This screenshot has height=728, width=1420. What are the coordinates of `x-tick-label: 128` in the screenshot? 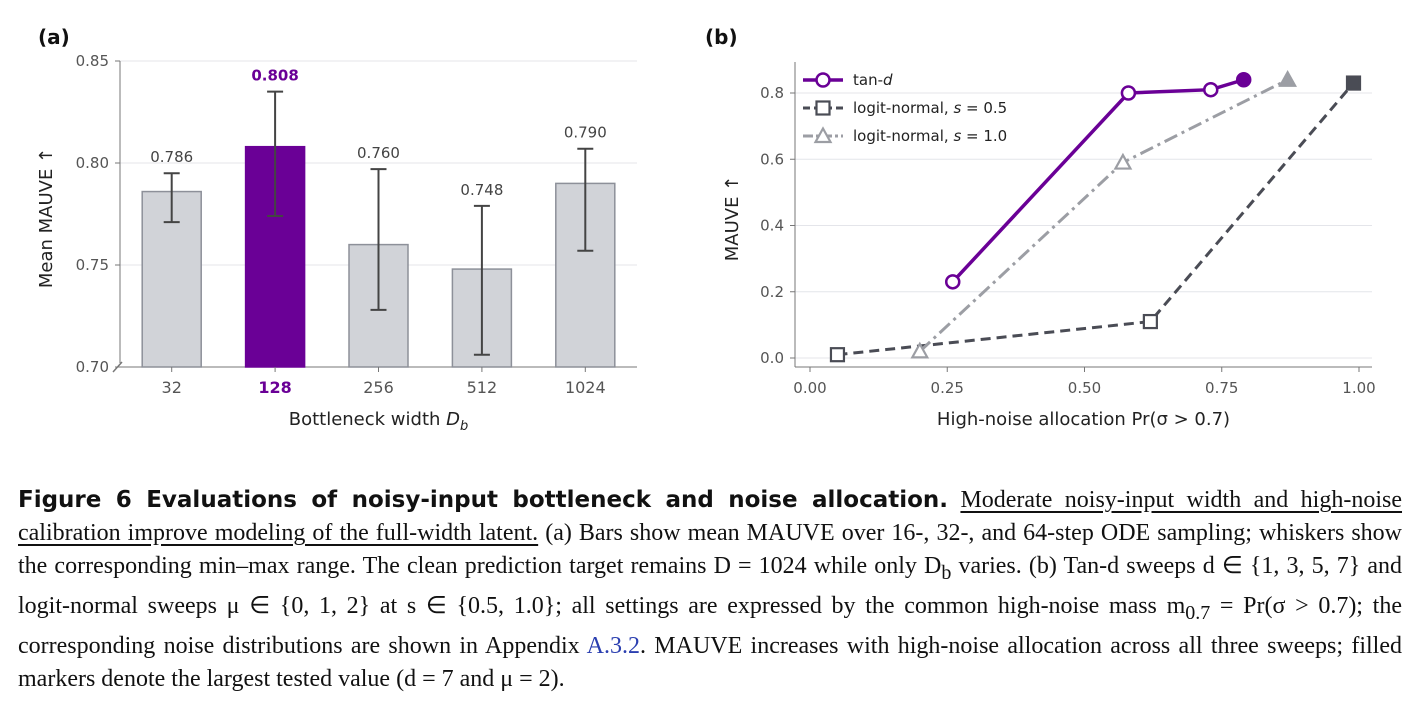 It's located at (274, 387).